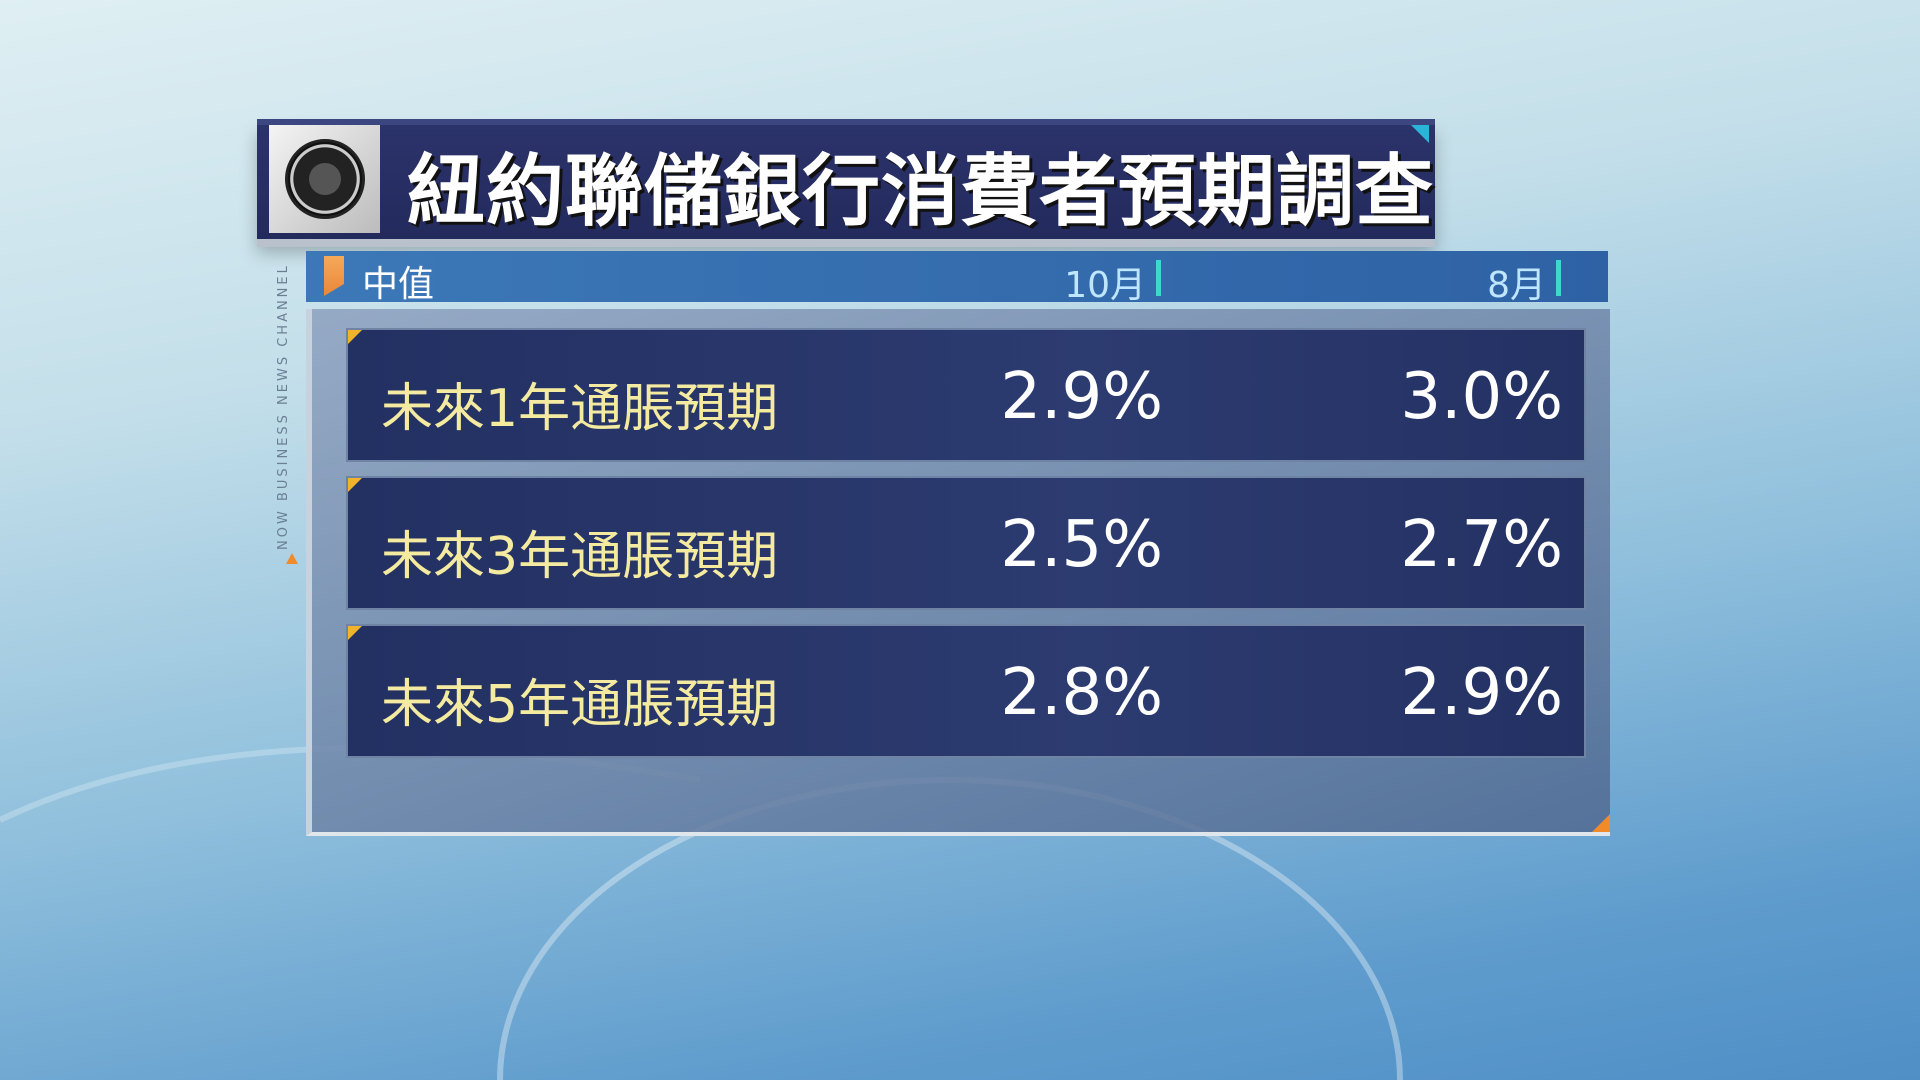  I want to click on federal-reserve-seal-logo, so click(324, 179).